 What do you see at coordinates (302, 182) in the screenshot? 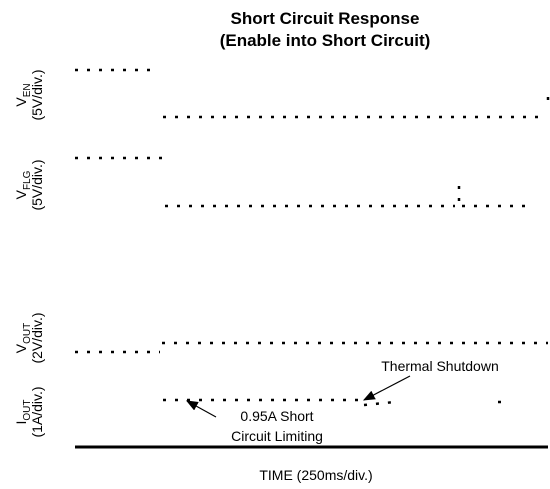
I see `trace-vflg` at bounding box center [302, 182].